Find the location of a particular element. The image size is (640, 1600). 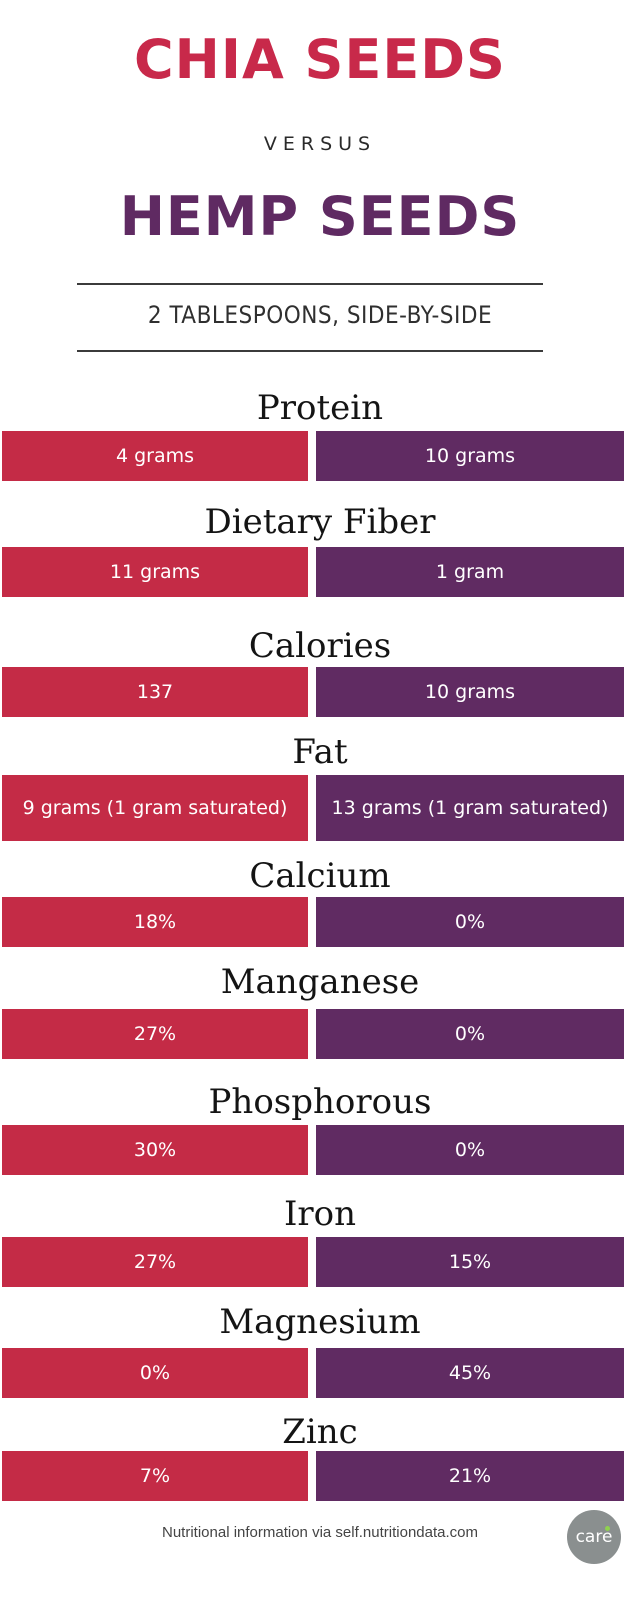

subtitle: 2 TABLESPOONS, SIDE-BY-SIDE is located at coordinates (320, 315).